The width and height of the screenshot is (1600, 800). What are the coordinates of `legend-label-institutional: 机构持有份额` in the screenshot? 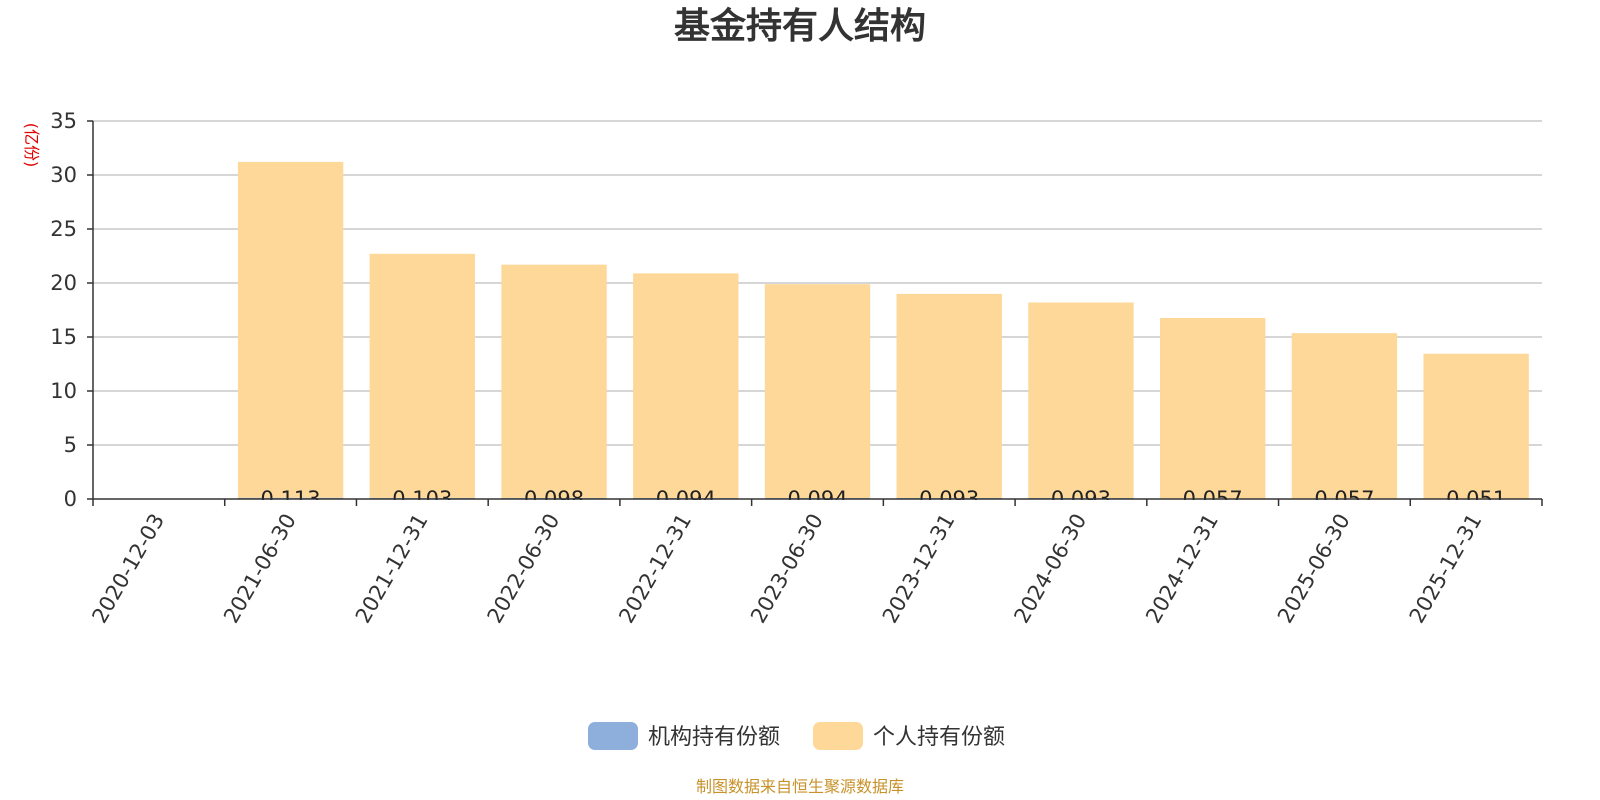 It's located at (714, 737).